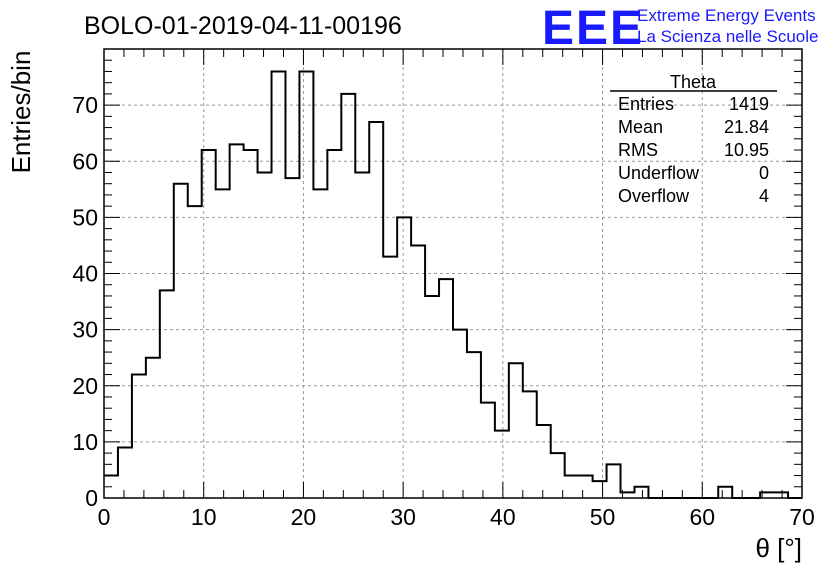  I want to click on x-tick-label: 50, so click(603, 517).